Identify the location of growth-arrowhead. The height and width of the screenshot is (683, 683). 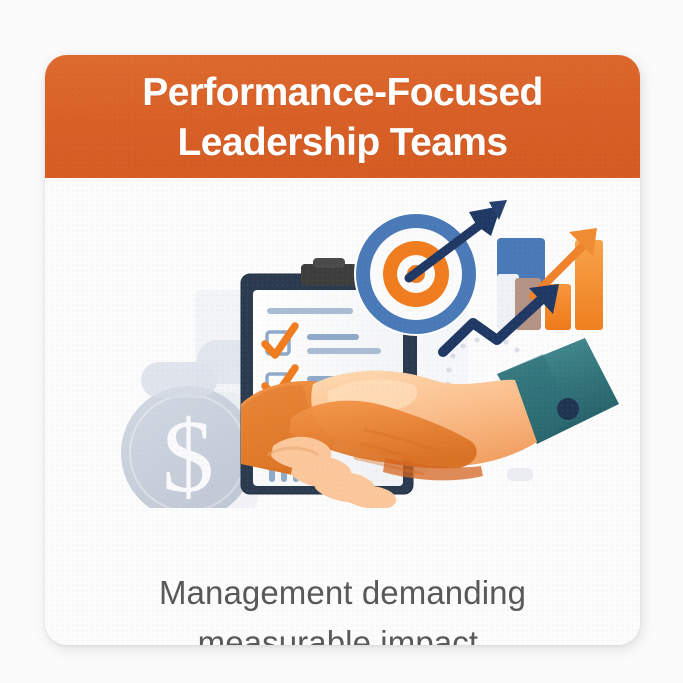
(544, 299).